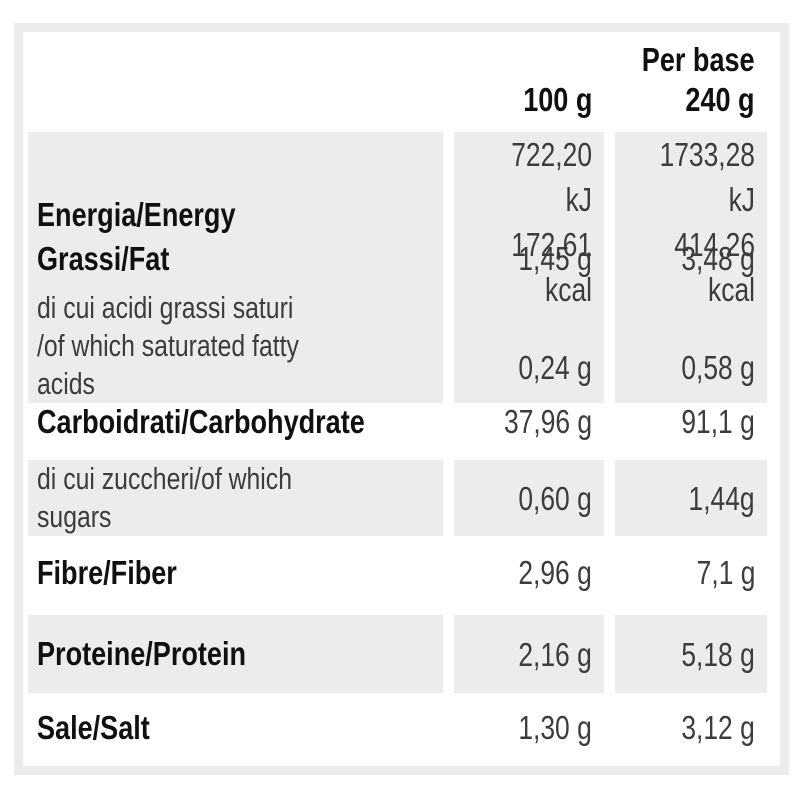 This screenshot has width=800, height=800. Describe the element at coordinates (555, 258) in the screenshot. I see `value-100g: 1,45 g` at that location.